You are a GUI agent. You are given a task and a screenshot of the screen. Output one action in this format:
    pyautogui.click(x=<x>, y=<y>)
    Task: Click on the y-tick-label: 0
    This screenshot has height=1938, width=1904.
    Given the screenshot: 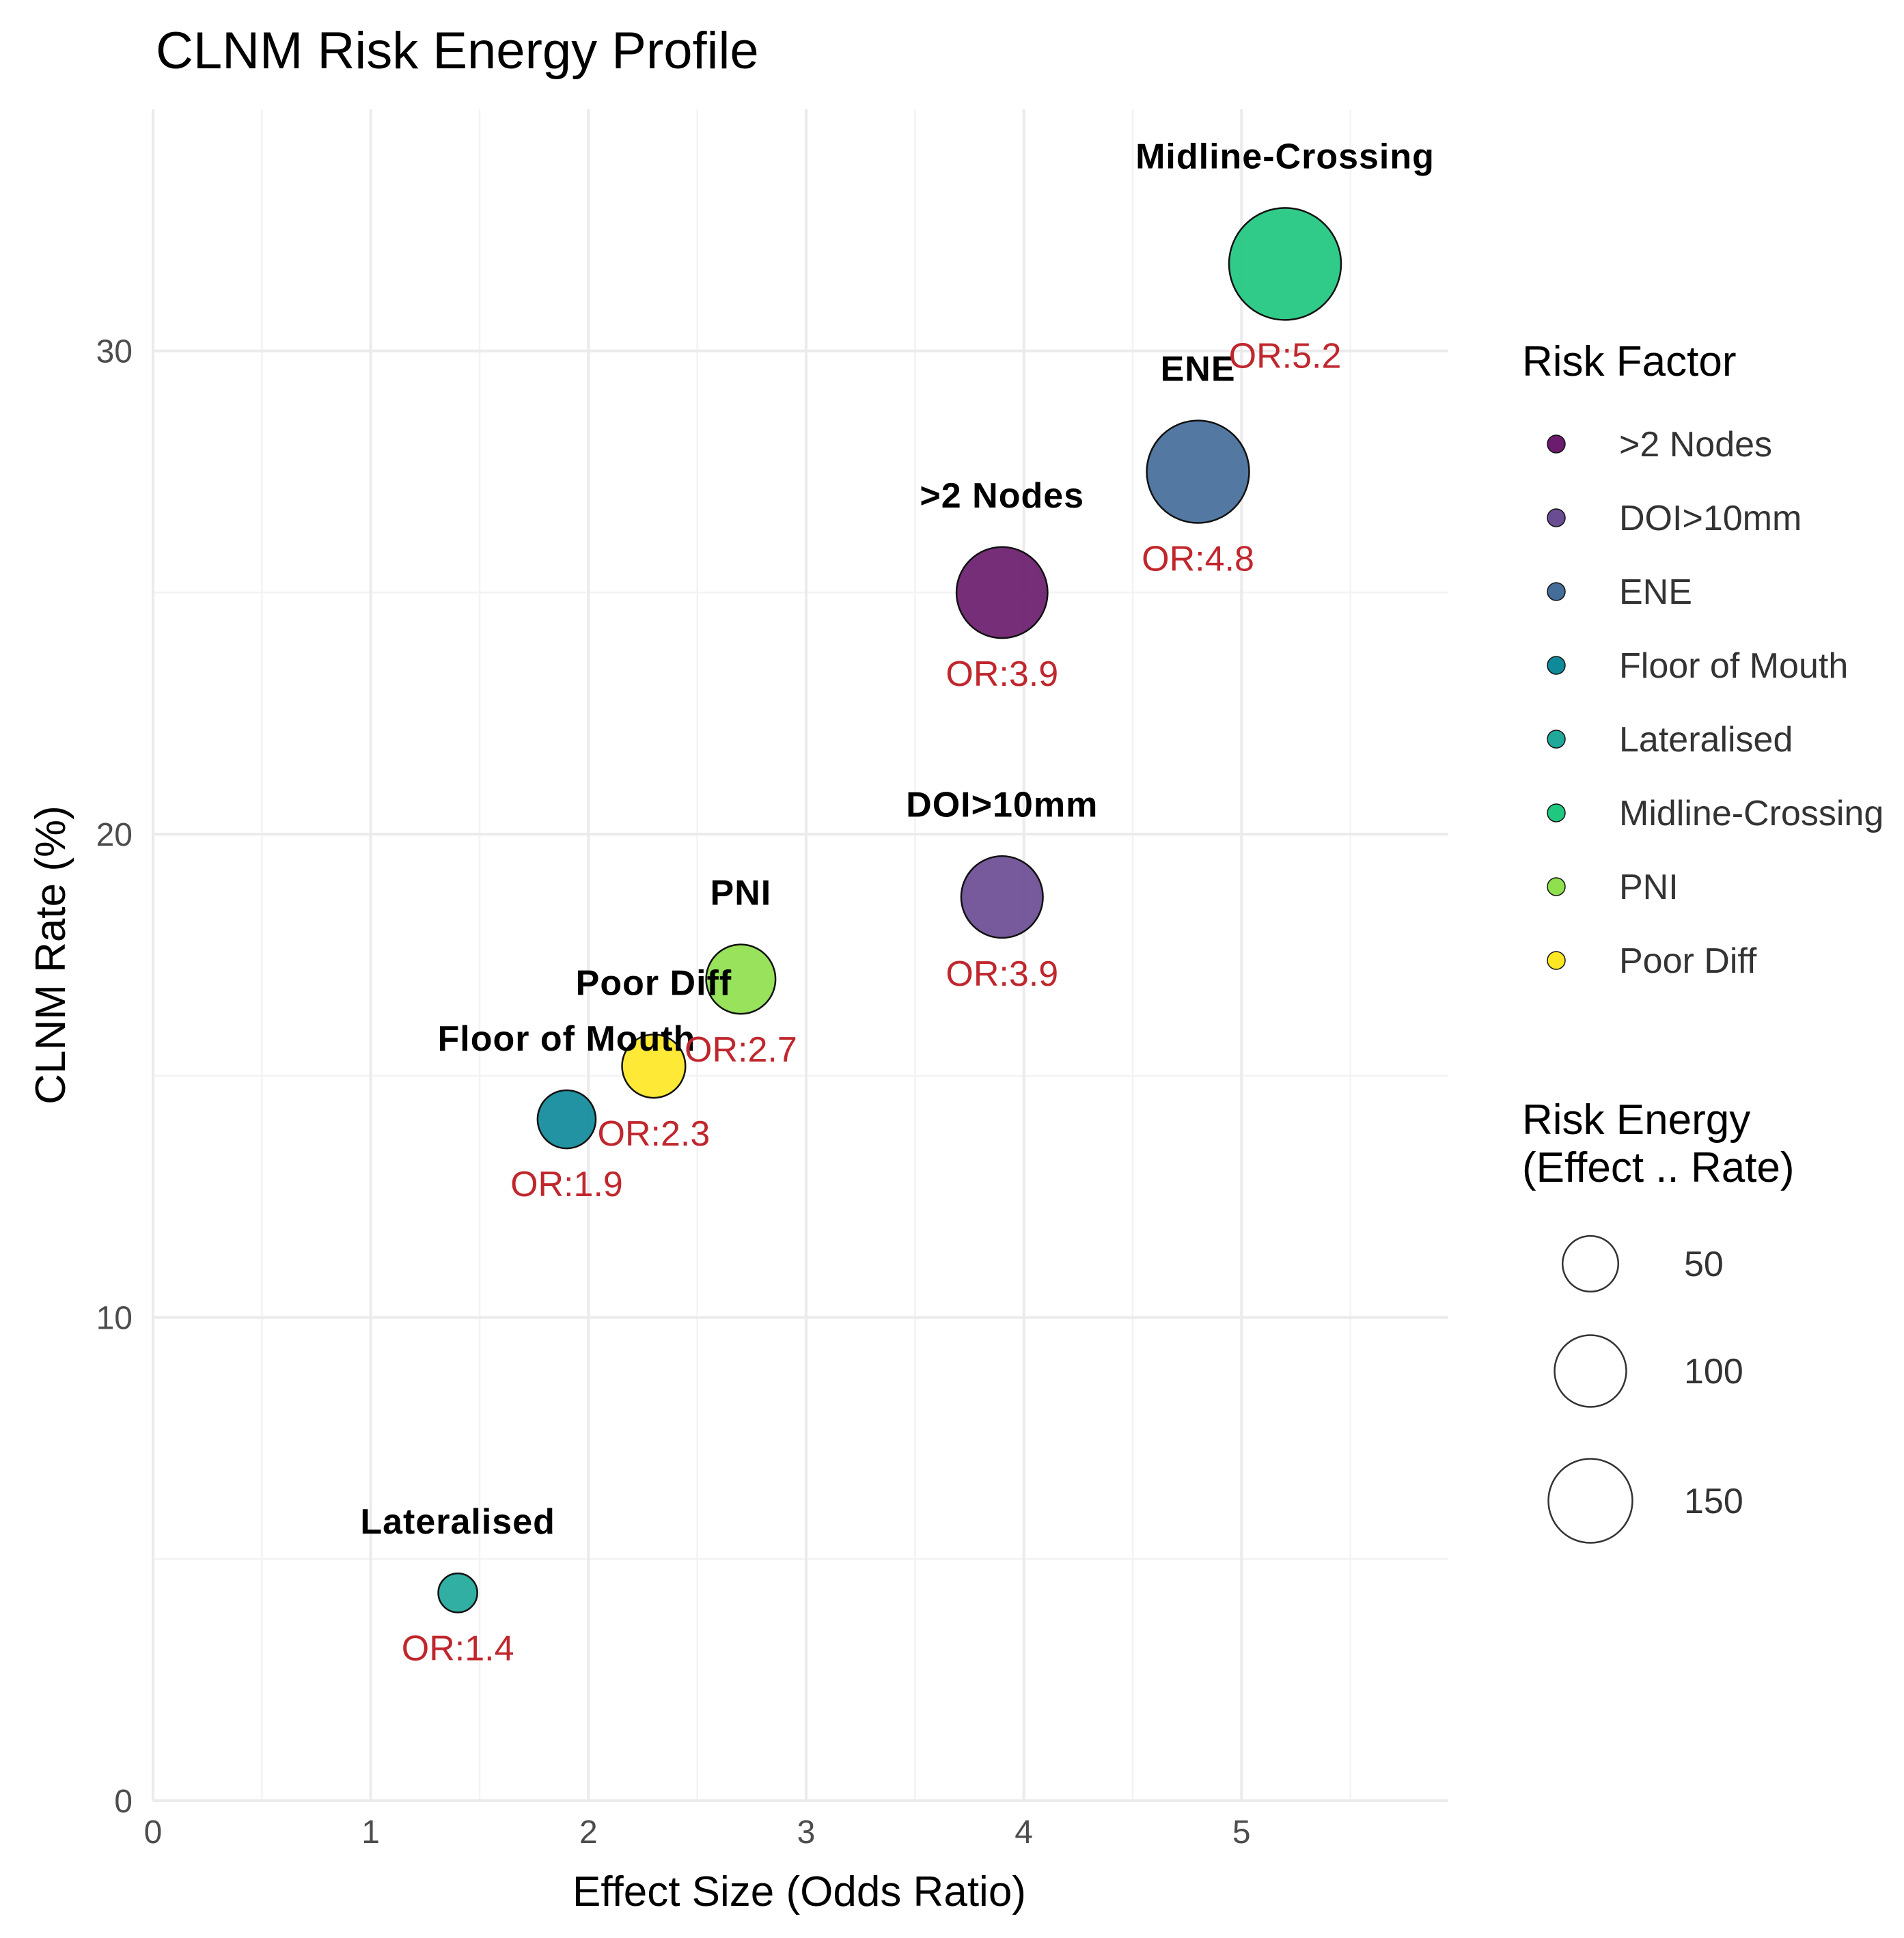 What is the action you would take?
    pyautogui.click(x=123, y=1802)
    